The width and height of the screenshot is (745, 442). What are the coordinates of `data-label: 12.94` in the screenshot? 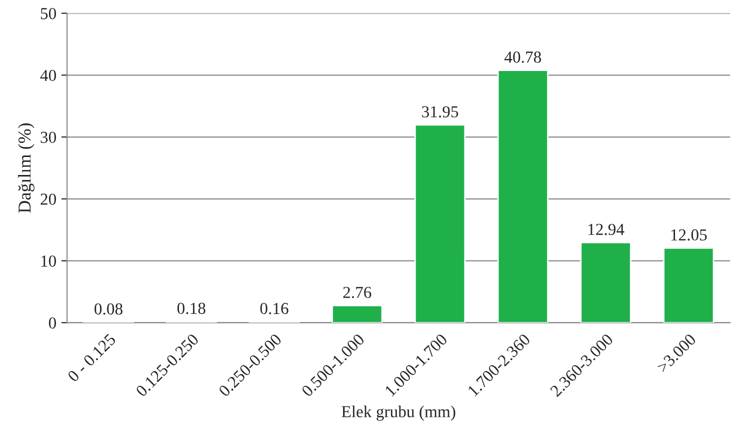 It's located at (606, 230).